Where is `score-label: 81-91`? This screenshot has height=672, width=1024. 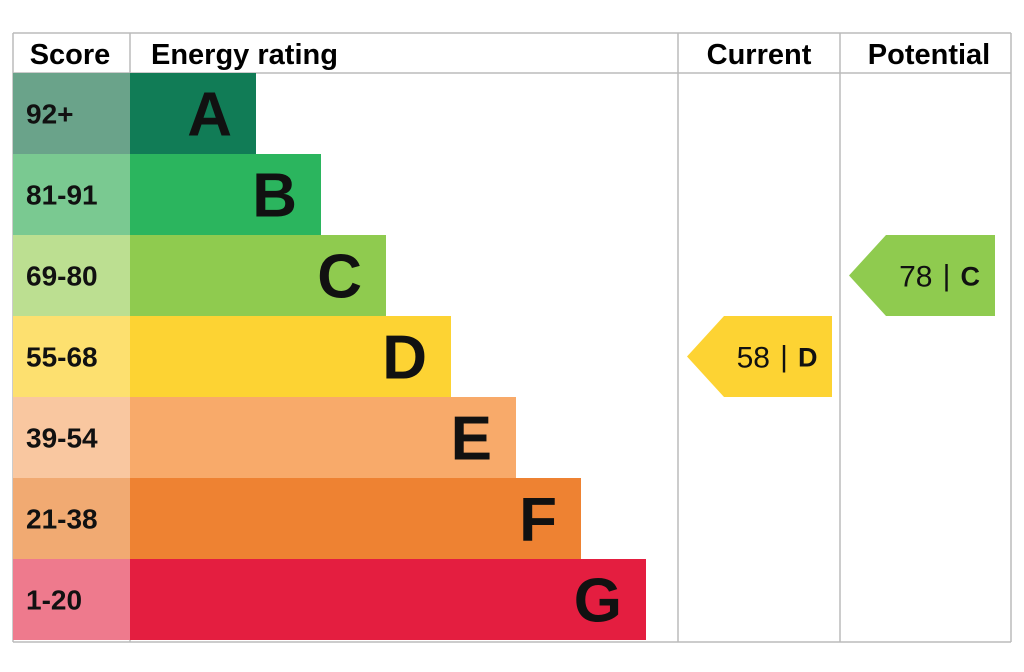 score-label: 81-91 is located at coordinates (62, 195).